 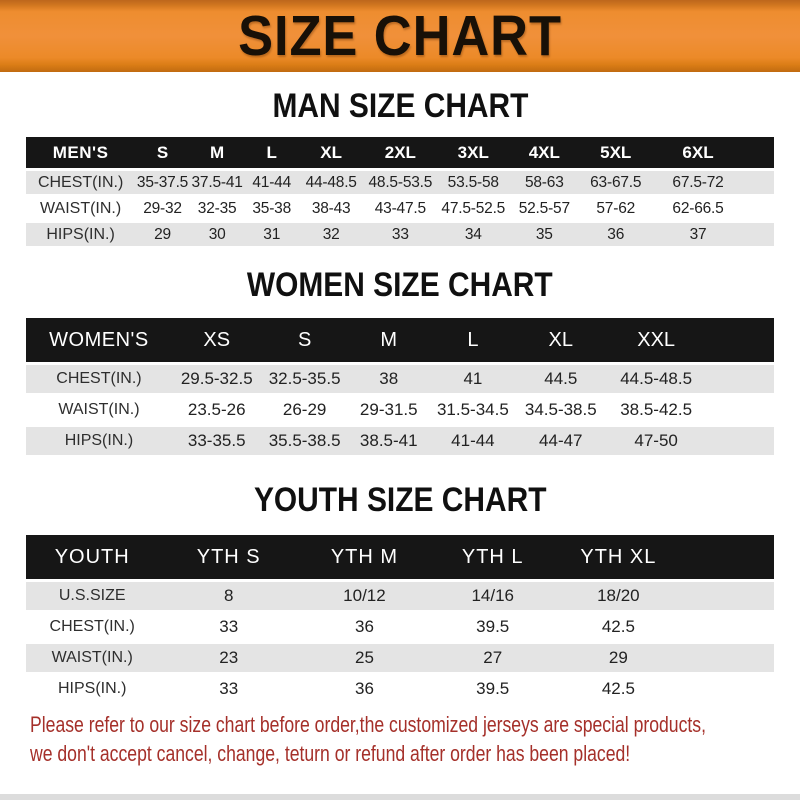 I want to click on value-cell: 38-43, so click(x=331, y=208).